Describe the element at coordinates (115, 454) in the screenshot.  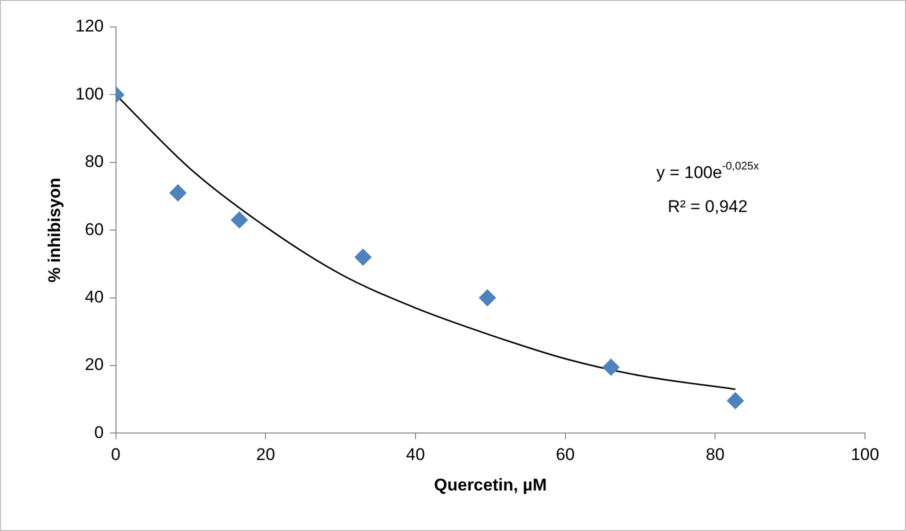
I see `x-tick-label: 0` at that location.